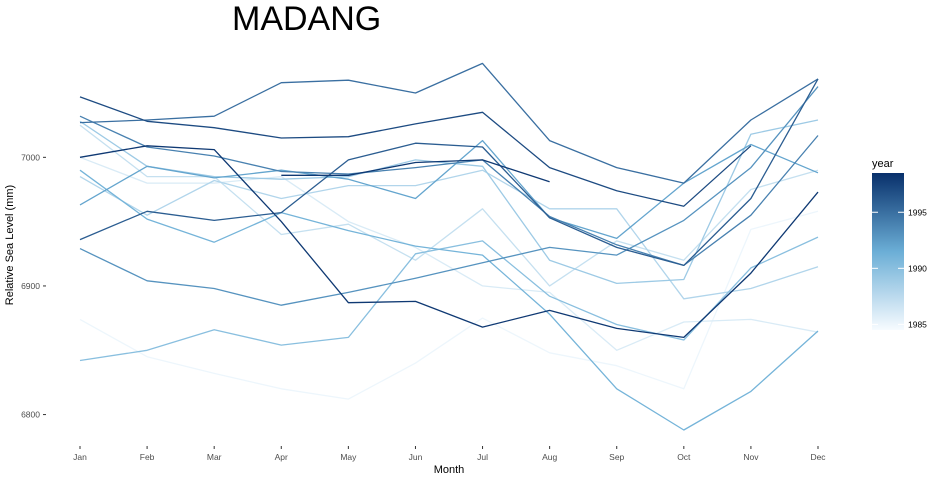 The width and height of the screenshot is (940, 480). What do you see at coordinates (917, 212) in the screenshot?
I see `legend-tick-label: 1995` at bounding box center [917, 212].